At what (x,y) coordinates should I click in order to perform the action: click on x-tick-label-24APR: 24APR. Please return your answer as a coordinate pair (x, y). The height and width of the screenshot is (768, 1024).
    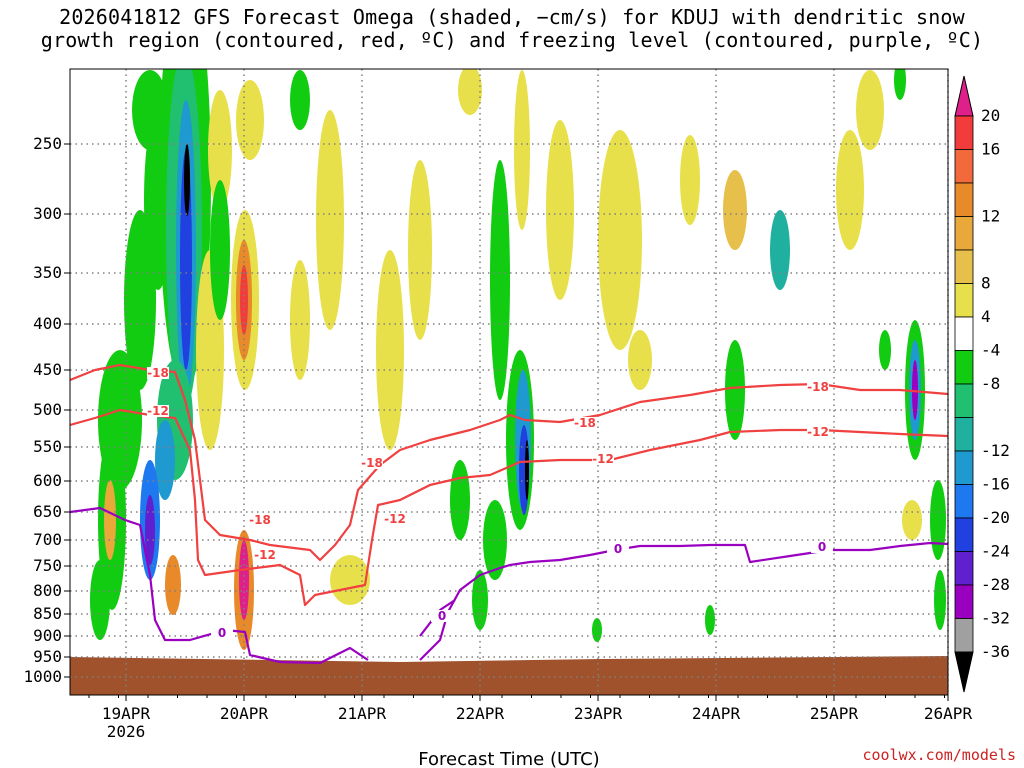
    Looking at the image, I should click on (716, 713).